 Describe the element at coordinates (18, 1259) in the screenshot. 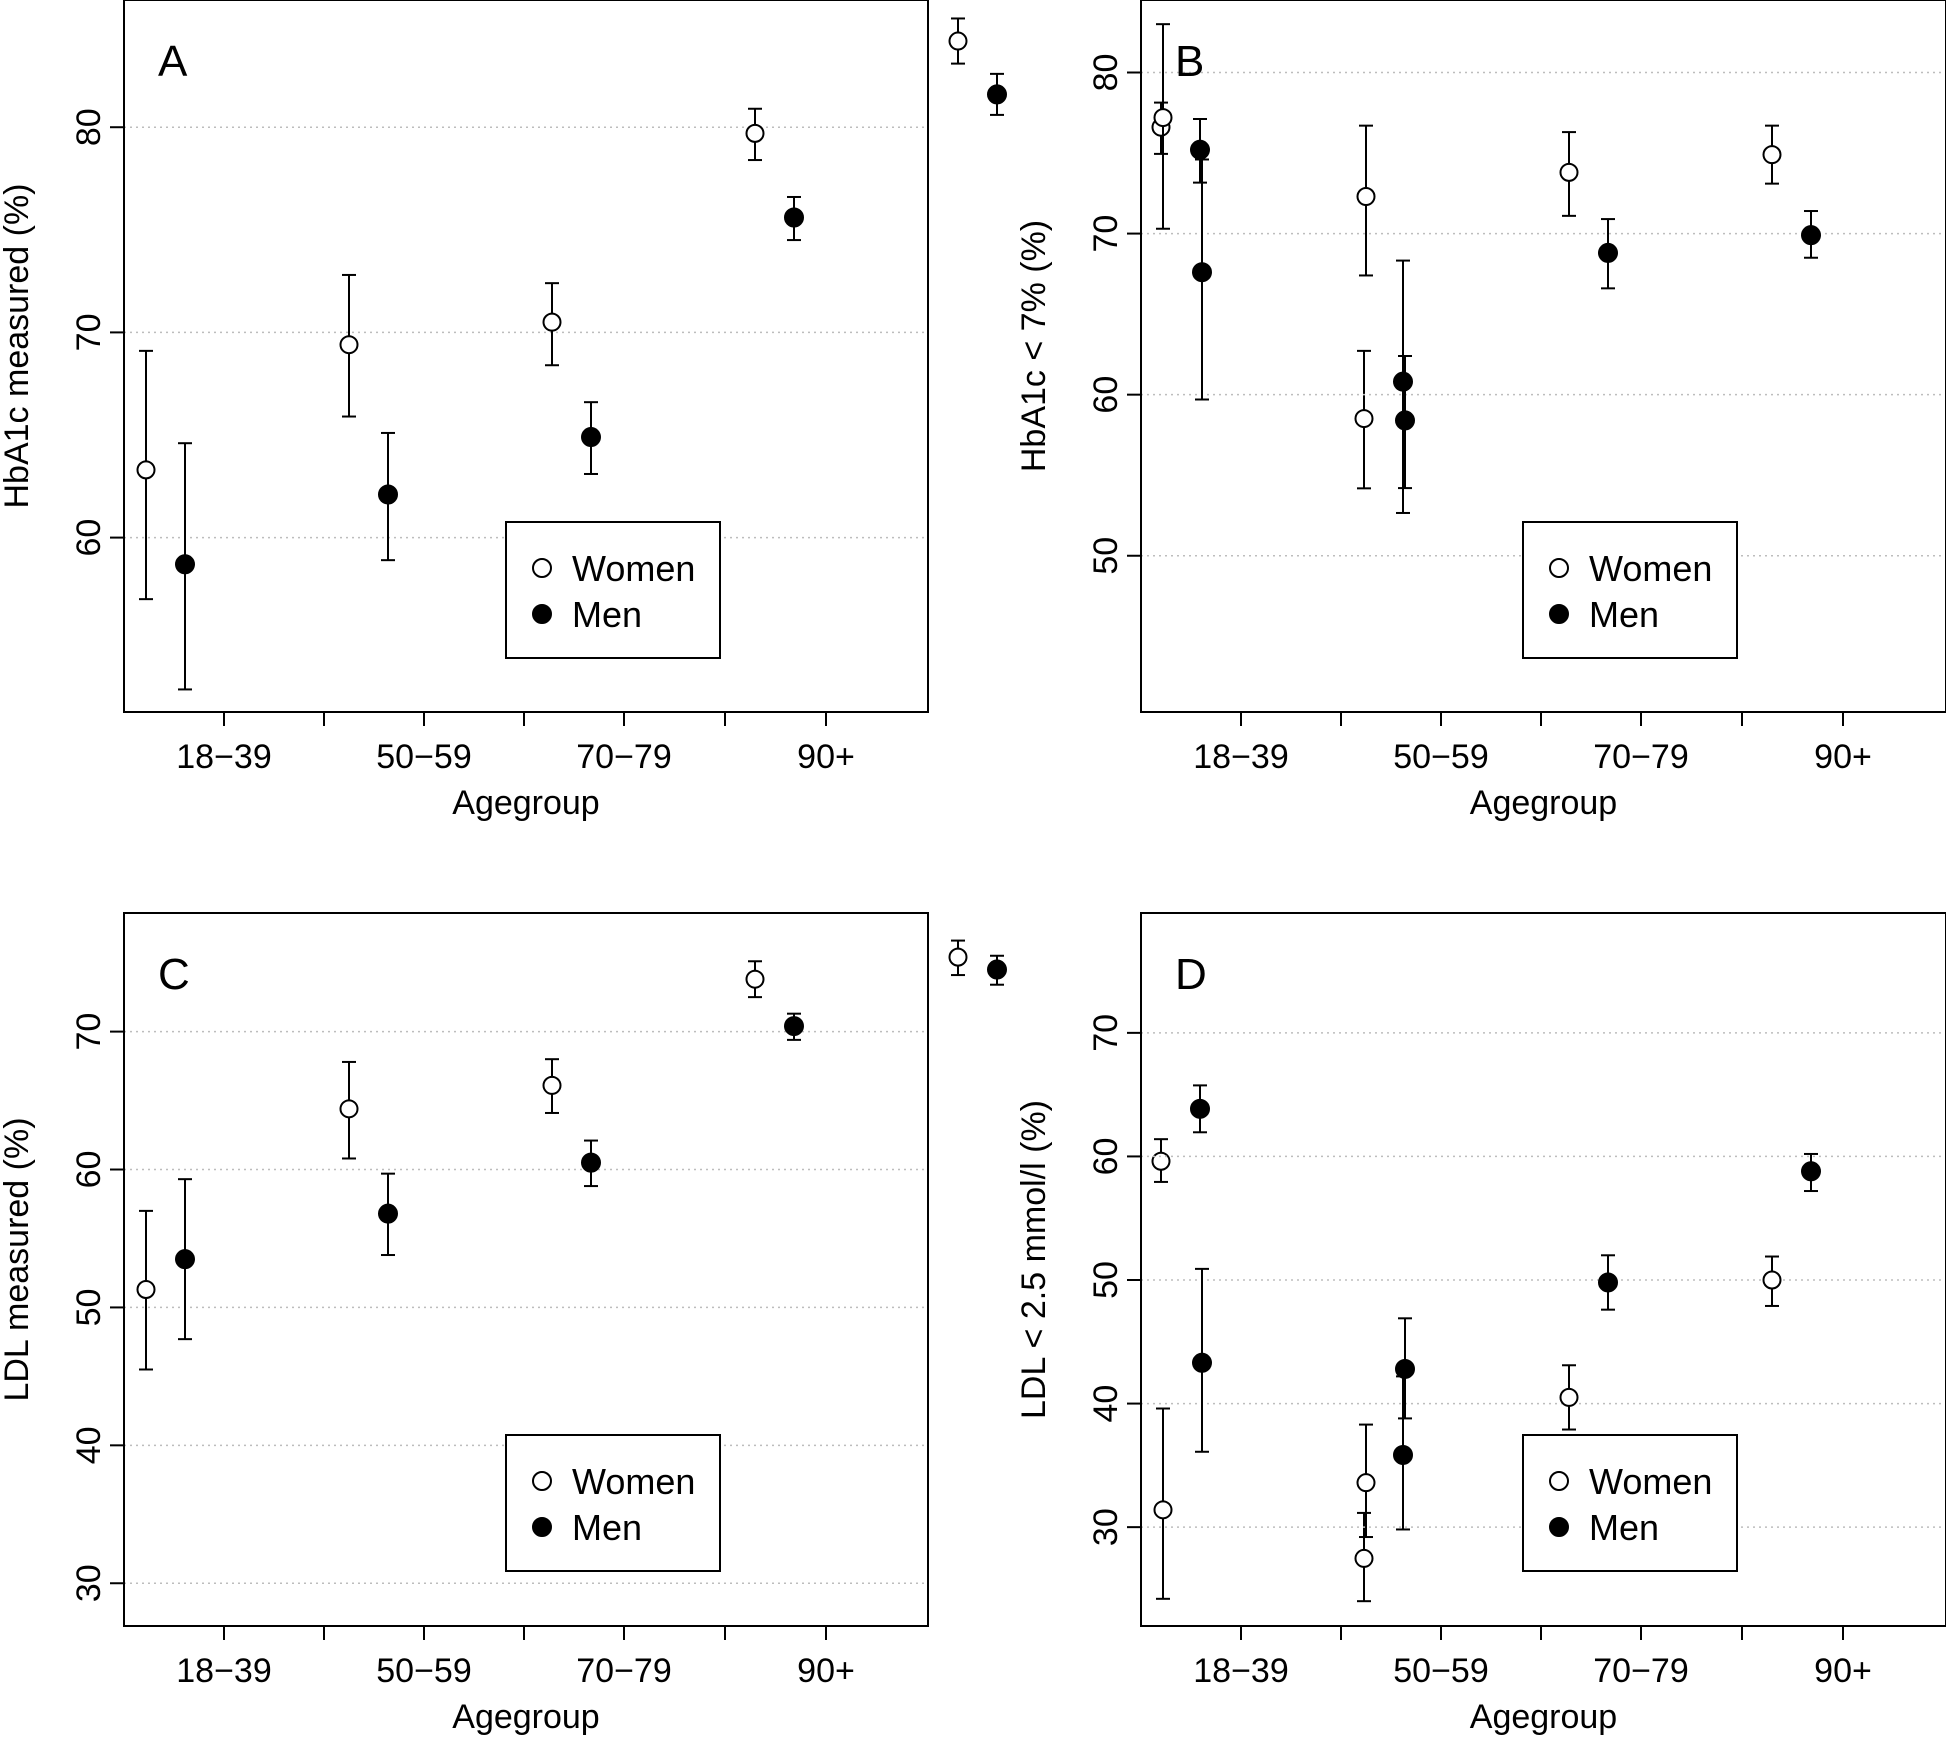

I see `y-axis-title: LDL measured (%)` at that location.